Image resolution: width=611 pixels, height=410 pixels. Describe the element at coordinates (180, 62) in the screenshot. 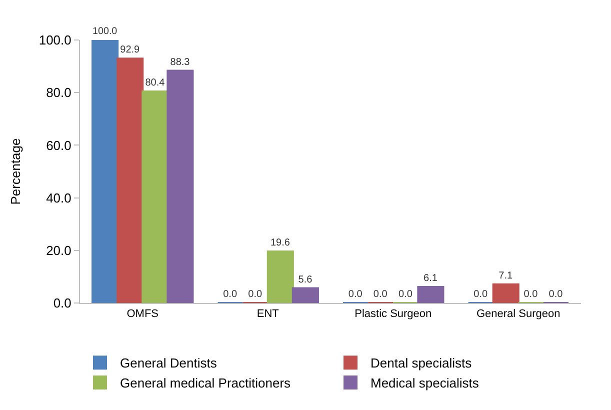

I see `data-label: 88.3` at that location.